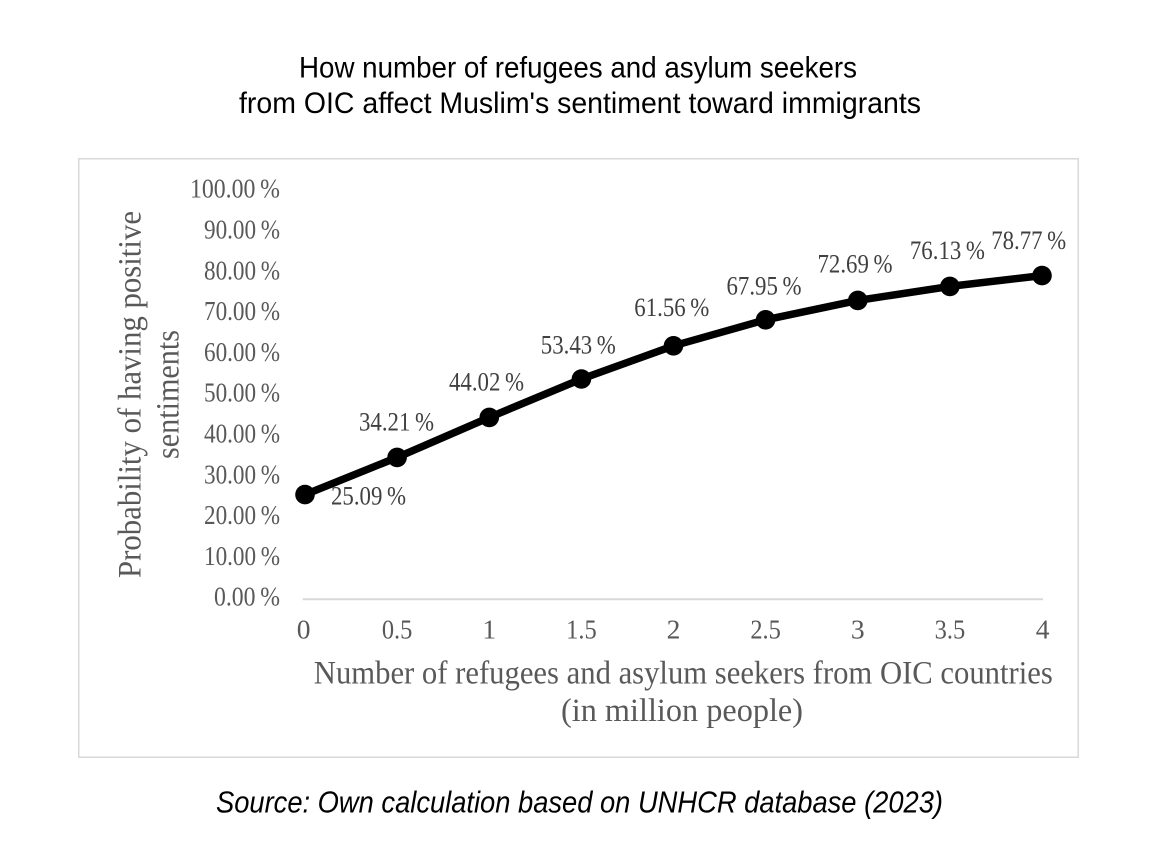 The width and height of the screenshot is (1153, 851). What do you see at coordinates (304, 629) in the screenshot?
I see `svg-text: 0` at bounding box center [304, 629].